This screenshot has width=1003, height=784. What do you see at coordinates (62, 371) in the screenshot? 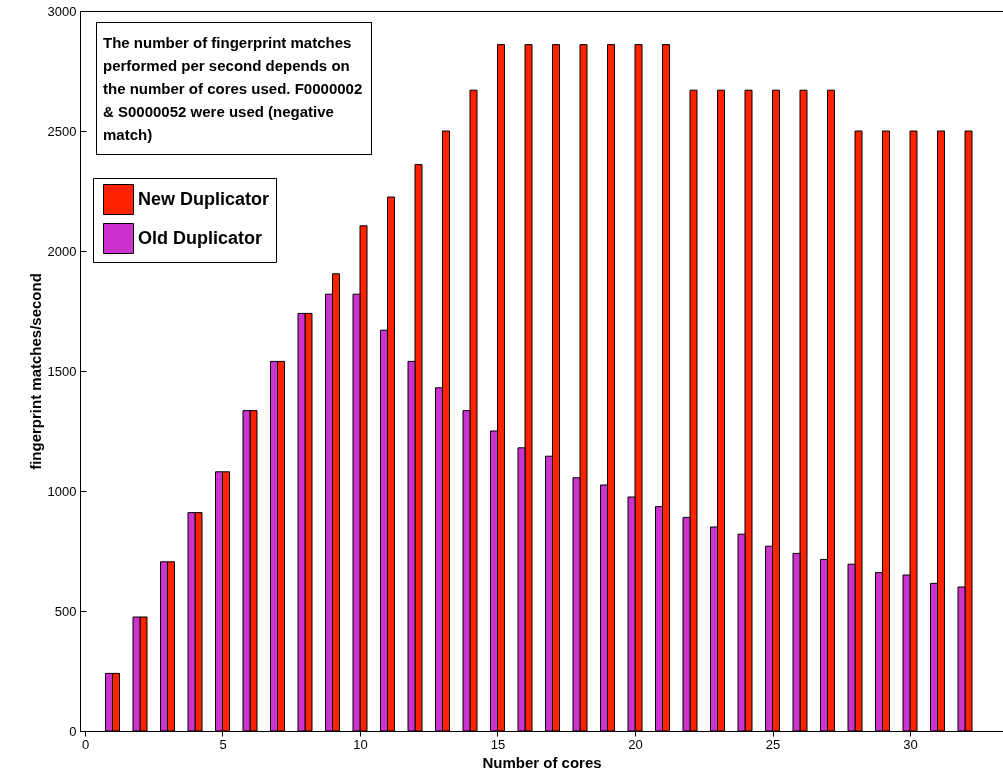
I see `y-tick-label: 1500` at bounding box center [62, 371].